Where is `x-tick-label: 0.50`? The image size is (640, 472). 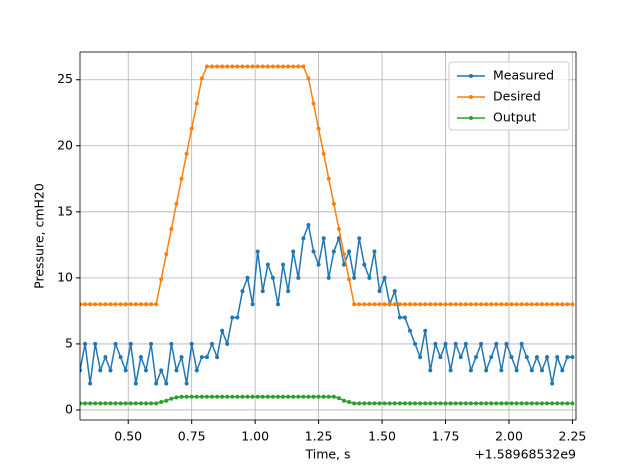
x-tick-label: 0.50 is located at coordinates (128, 436).